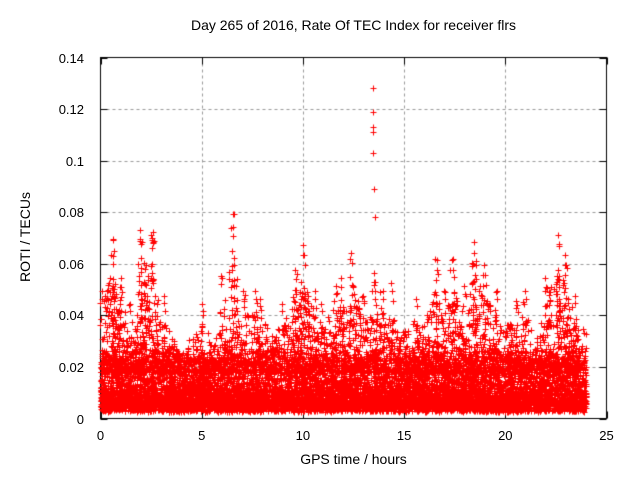  What do you see at coordinates (74, 161) in the screenshot?
I see `y-tick-label: 0.1` at bounding box center [74, 161].